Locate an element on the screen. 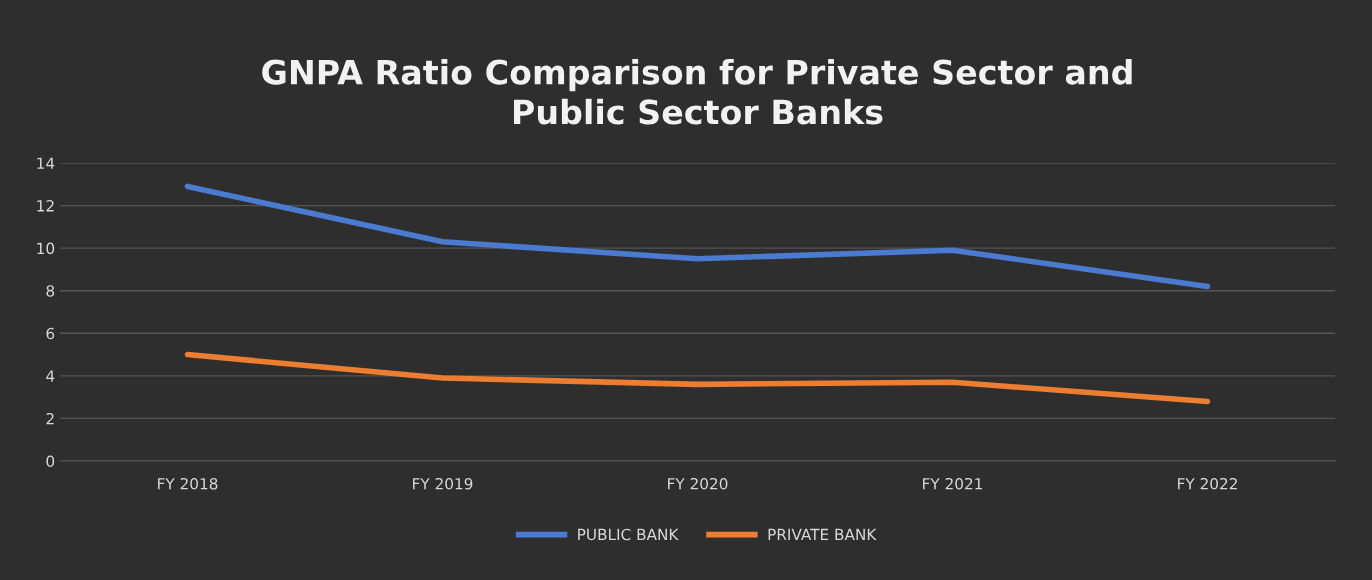  x-tick-label: FY 2021 is located at coordinates (953, 483).